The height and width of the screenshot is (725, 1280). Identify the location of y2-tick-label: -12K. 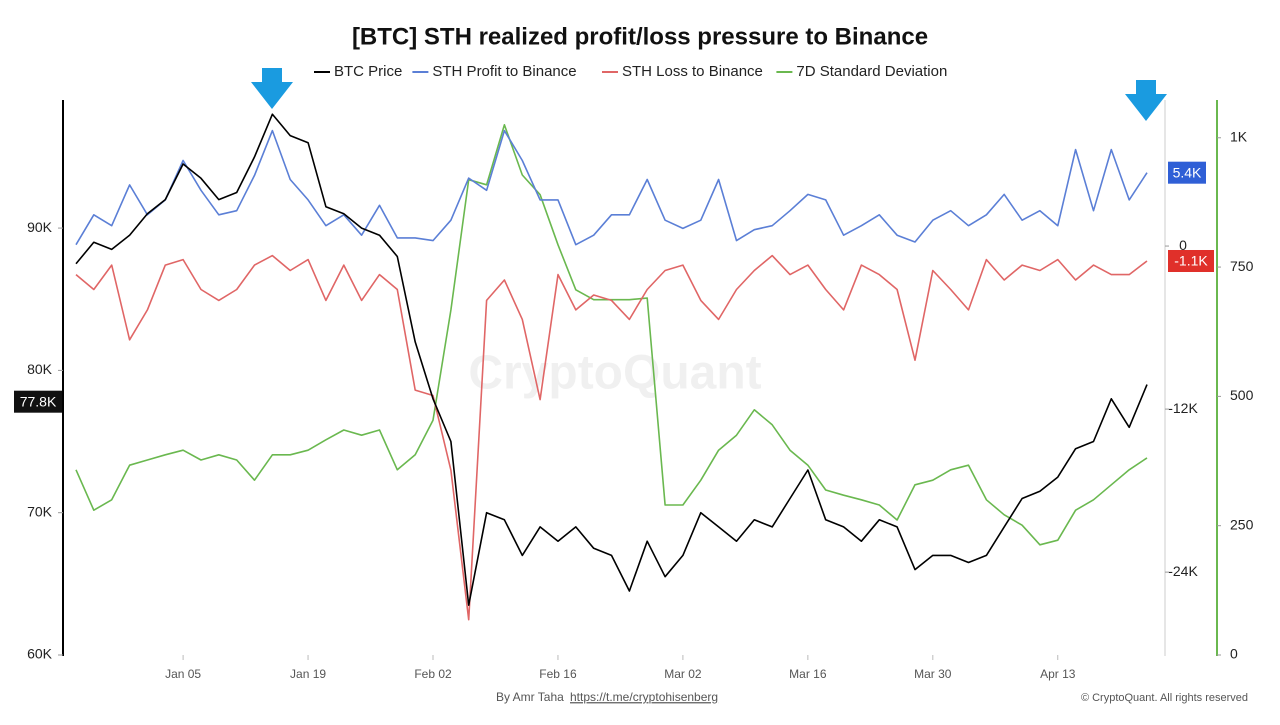
(1183, 408).